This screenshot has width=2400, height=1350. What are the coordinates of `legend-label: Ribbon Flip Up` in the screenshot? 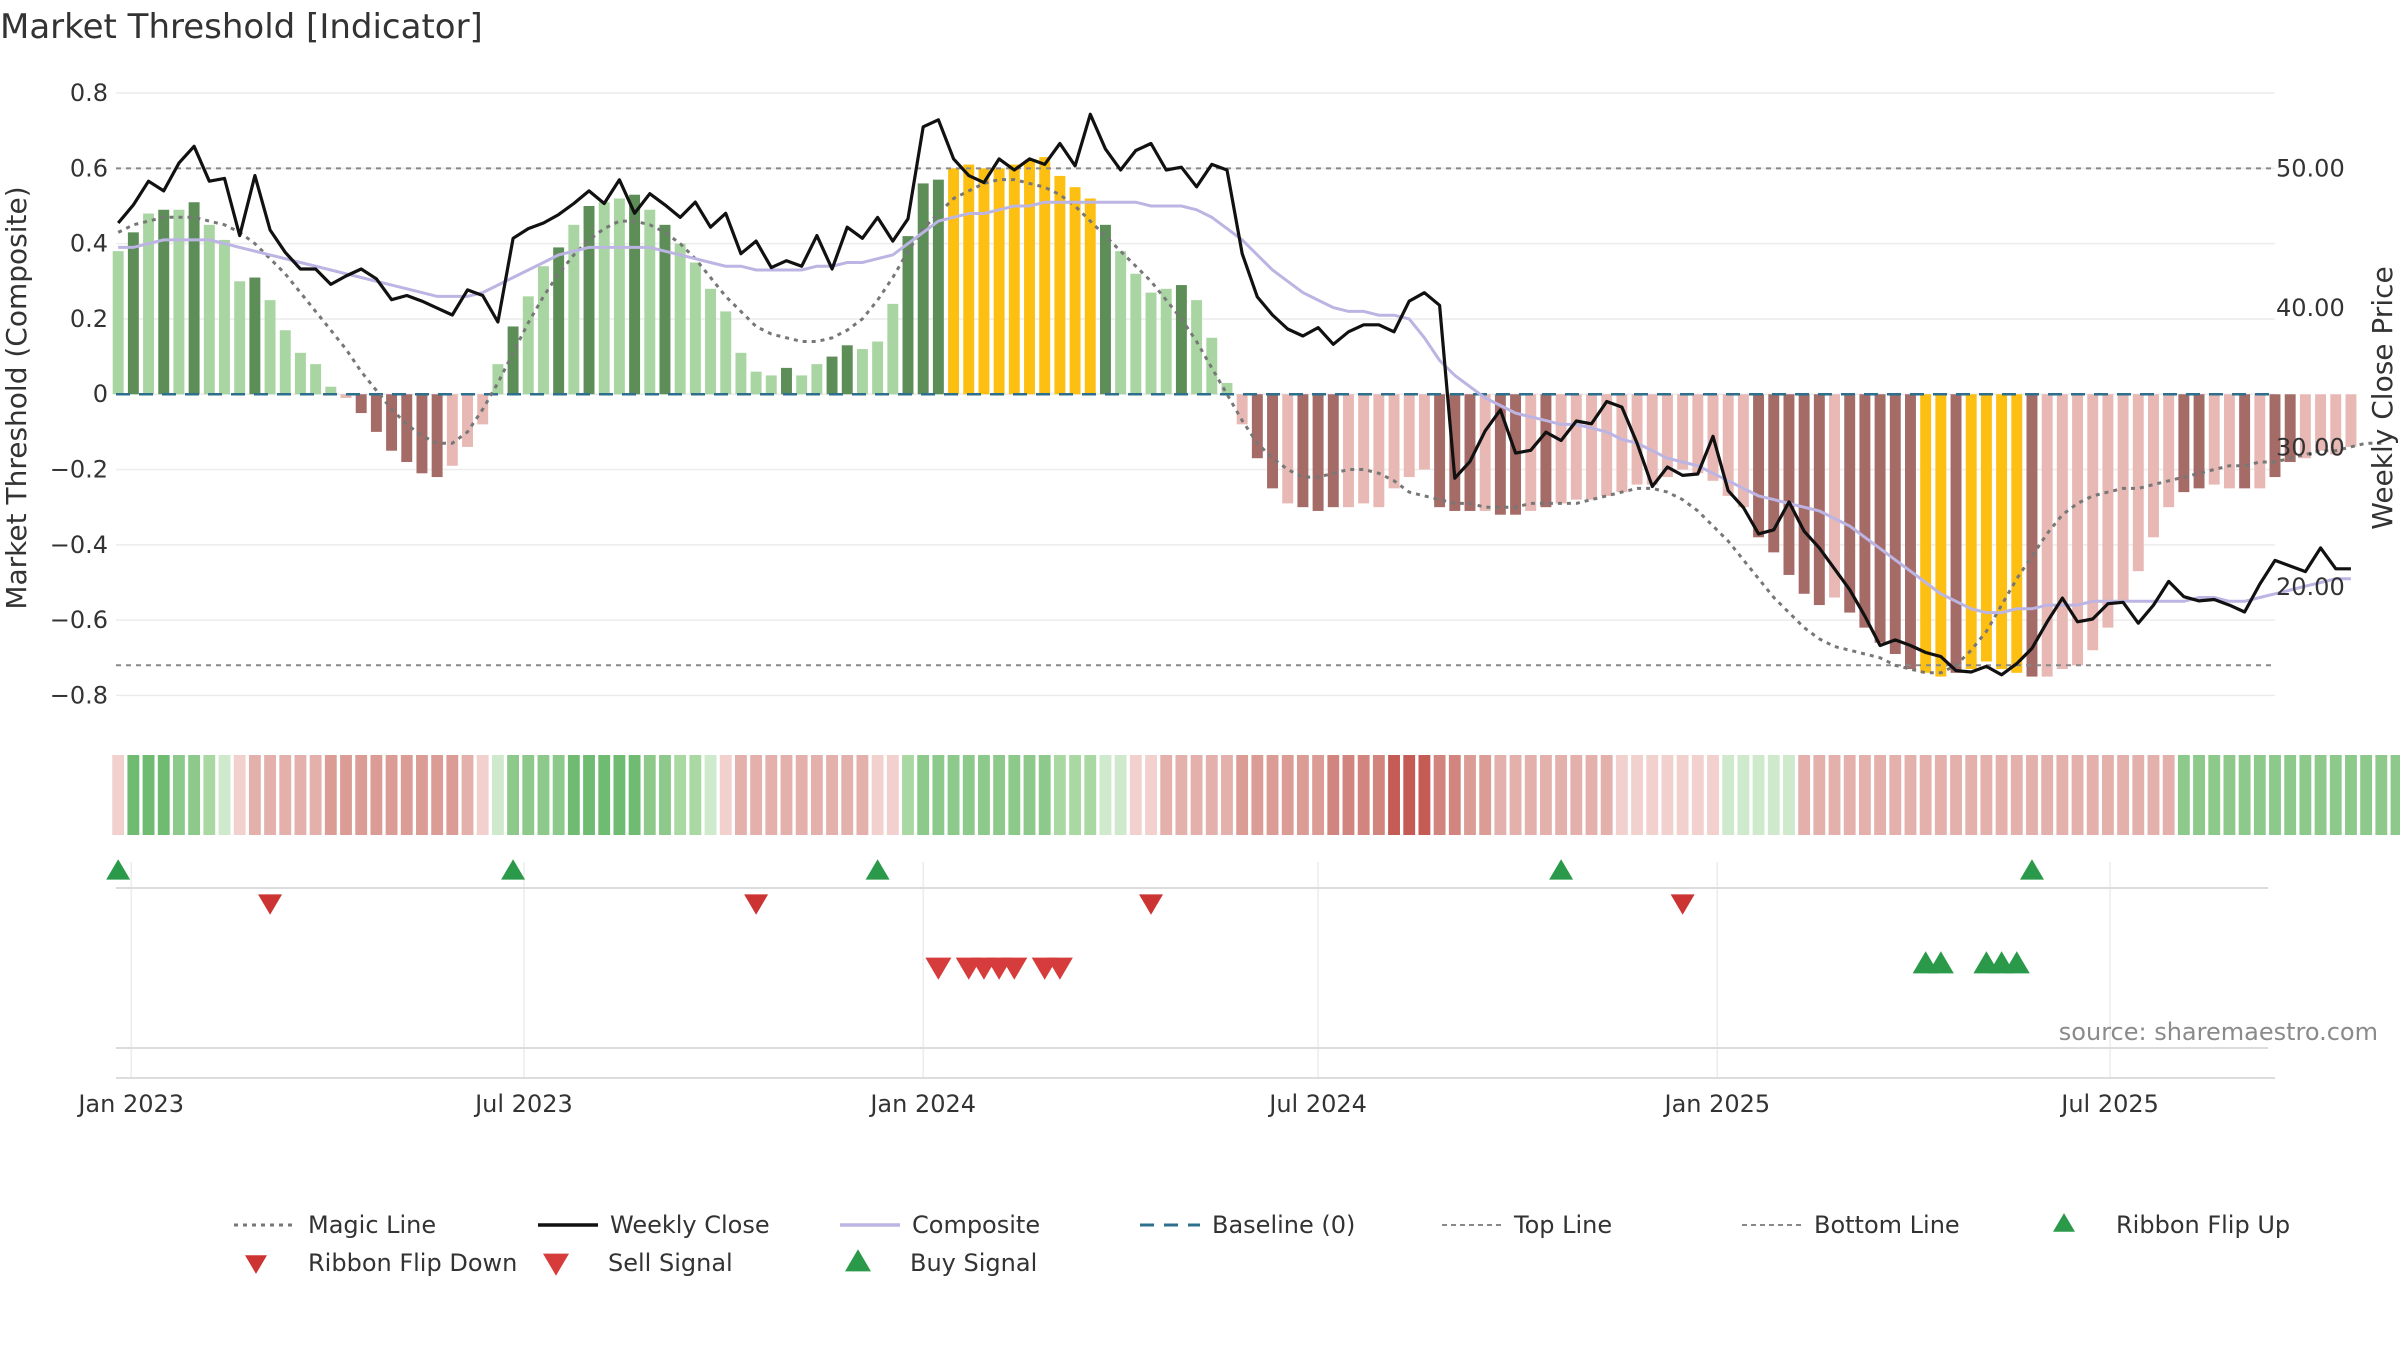 It's located at (2203, 1225).